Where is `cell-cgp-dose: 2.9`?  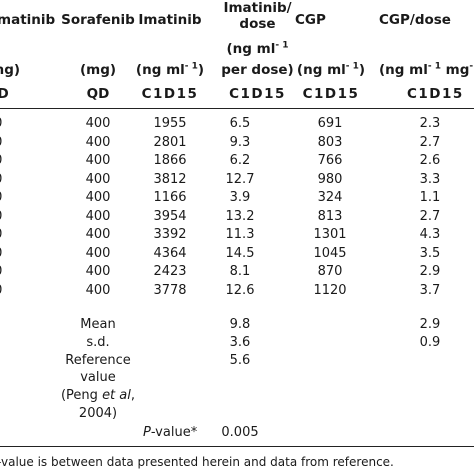 cell-cgp-dose: 2.9 is located at coordinates (430, 271).